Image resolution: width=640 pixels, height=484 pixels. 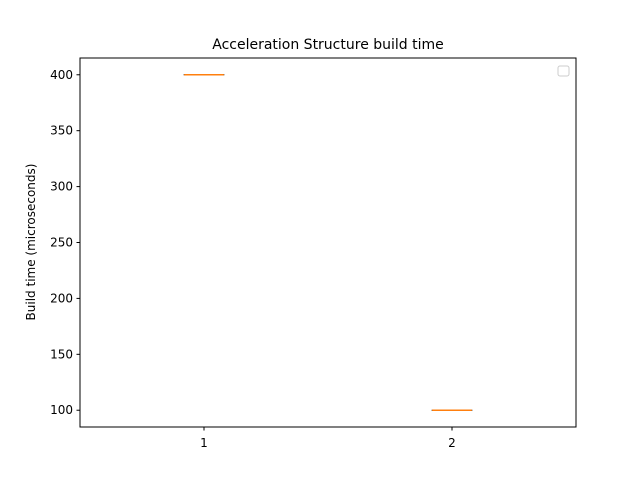 What do you see at coordinates (61, 410) in the screenshot?
I see `y-tick-label: 100` at bounding box center [61, 410].